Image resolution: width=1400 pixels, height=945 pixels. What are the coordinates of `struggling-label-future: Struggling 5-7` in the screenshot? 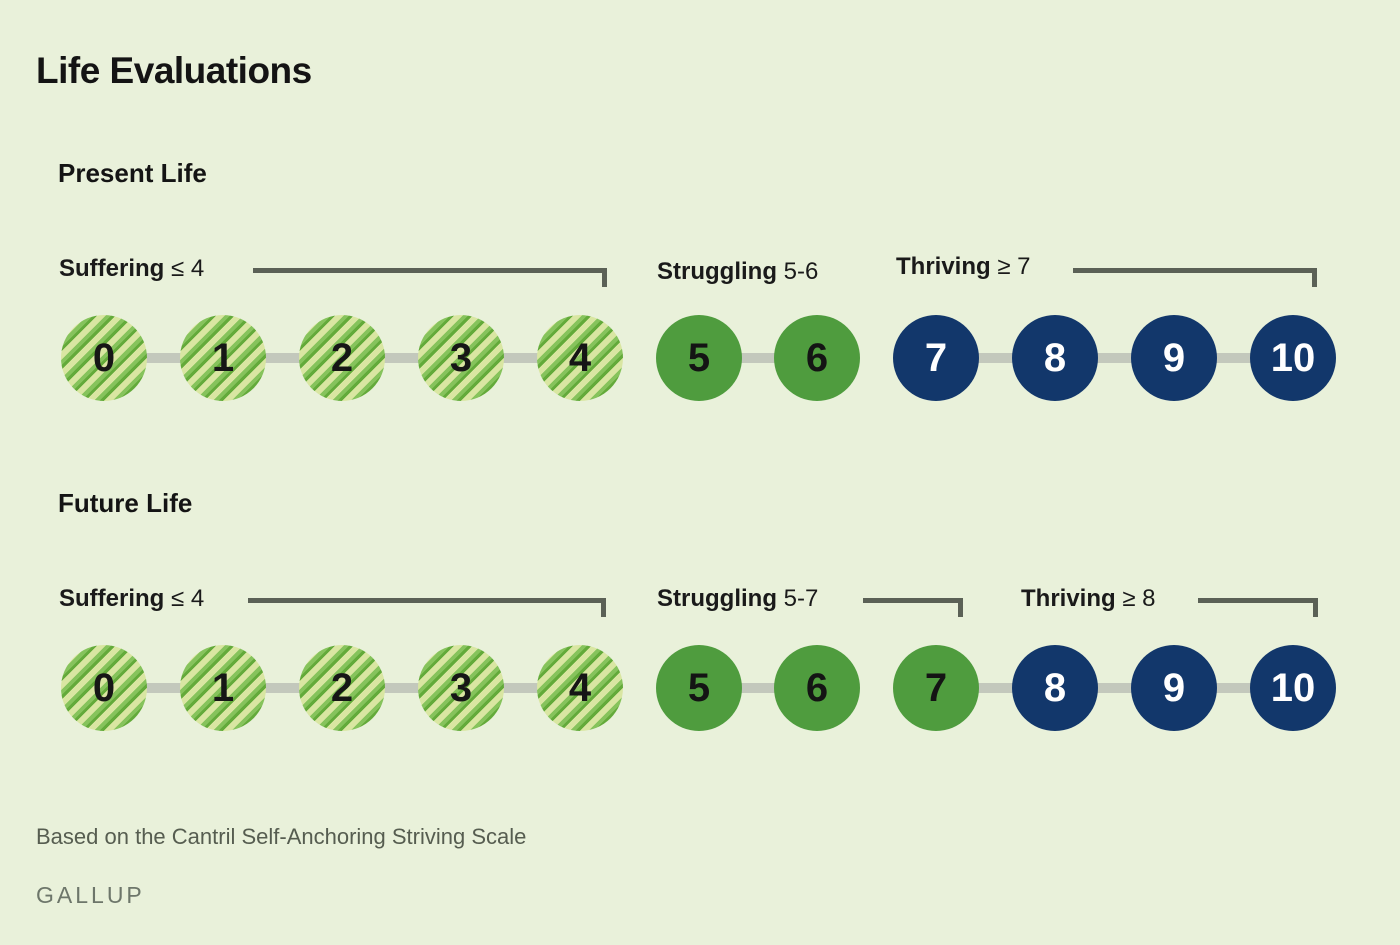 It's located at (737, 599).